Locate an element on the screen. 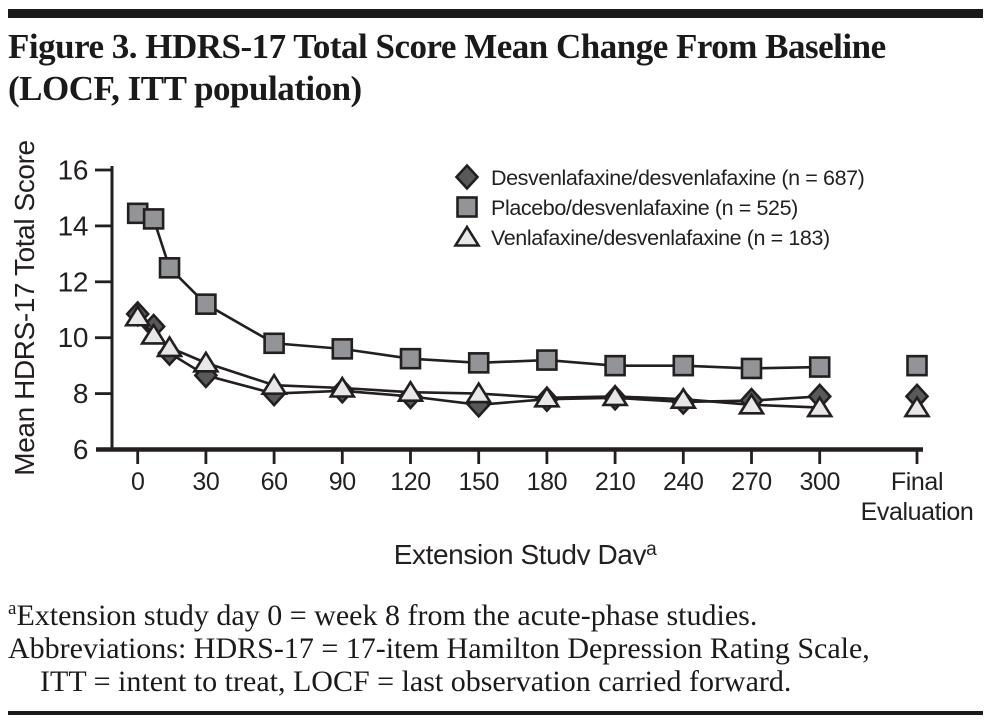 This screenshot has height=725, width=991. triangle-marker-final is located at coordinates (917, 406).